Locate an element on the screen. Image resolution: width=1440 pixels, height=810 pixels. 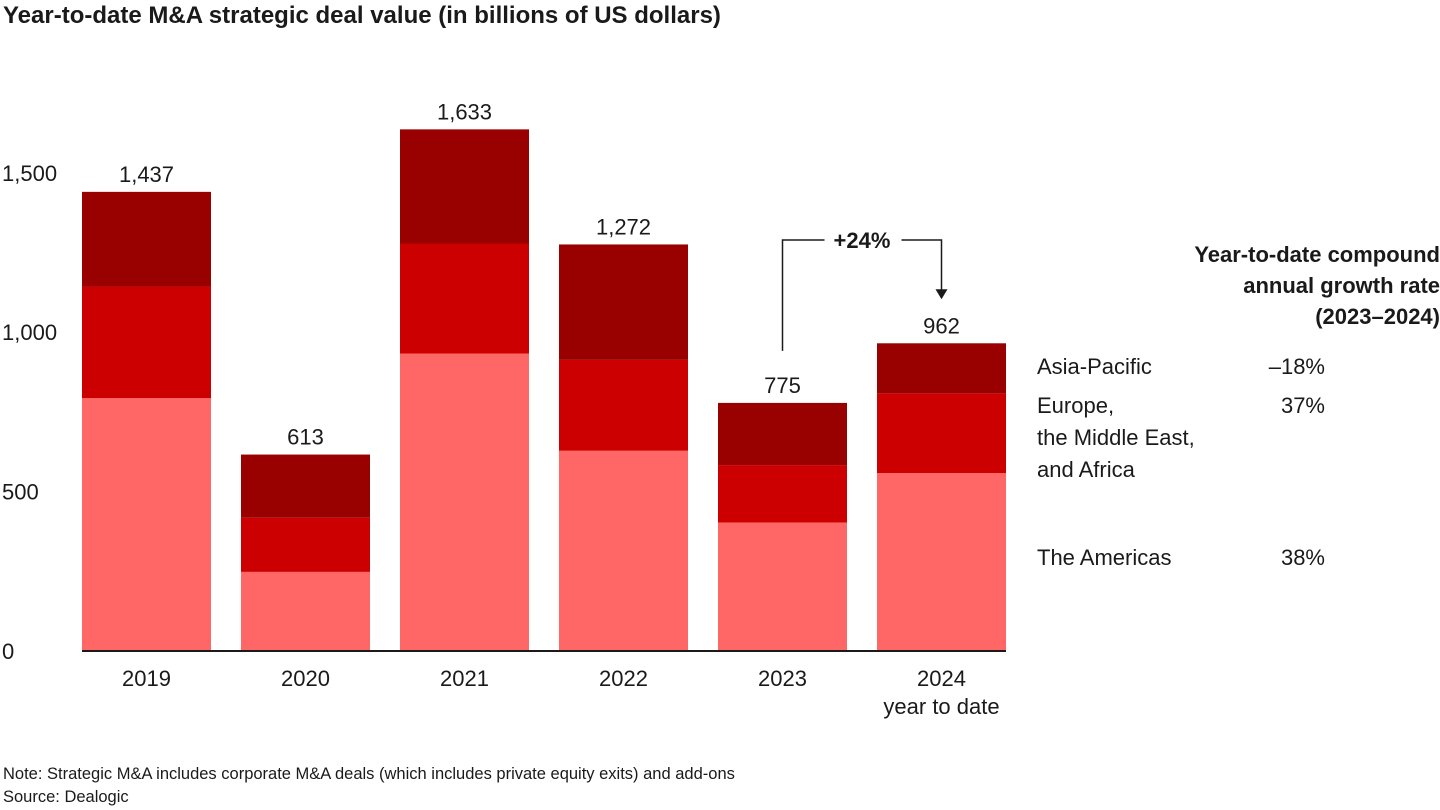
y-tick-label: 1,500 is located at coordinates (29, 173).